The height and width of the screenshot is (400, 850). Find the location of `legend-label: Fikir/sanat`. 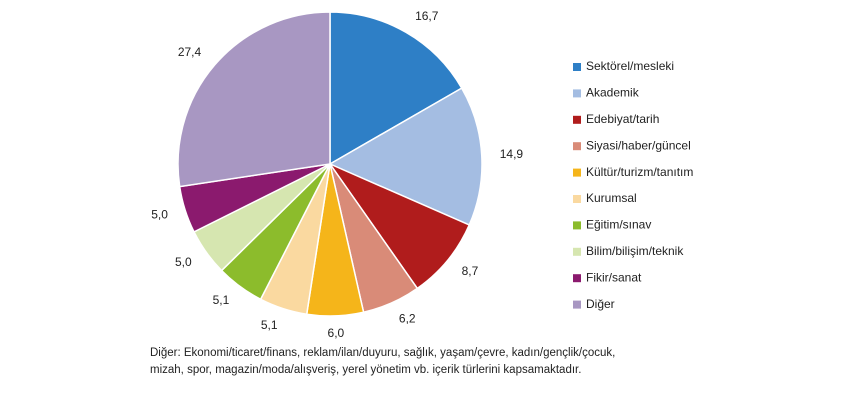

legend-label: Fikir/sanat is located at coordinates (614, 277).